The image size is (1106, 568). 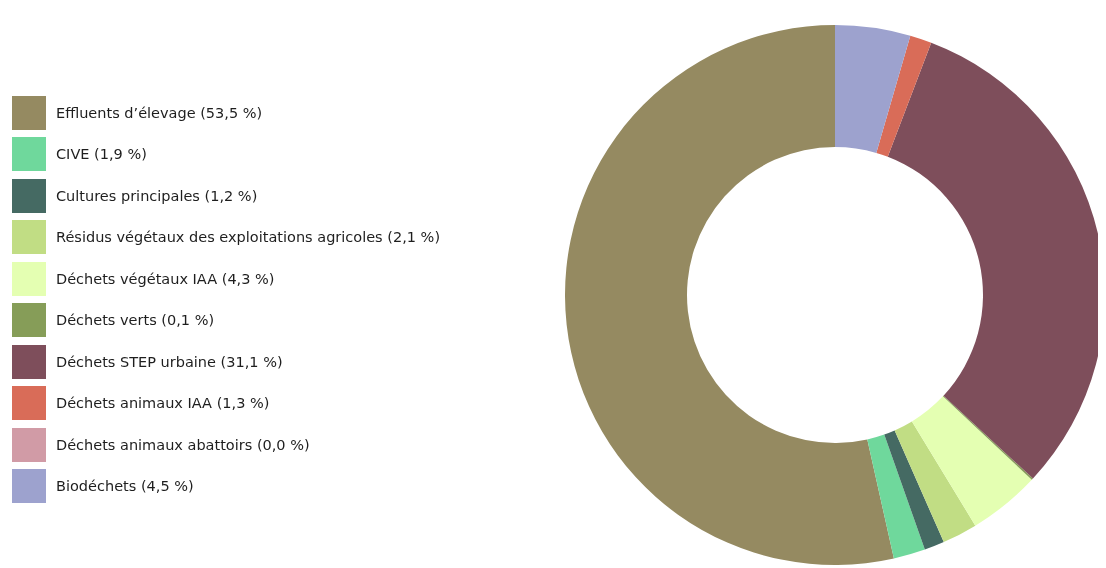 What do you see at coordinates (125, 486) in the screenshot?
I see `legend-label: Biodéchets (4,5 %)` at bounding box center [125, 486].